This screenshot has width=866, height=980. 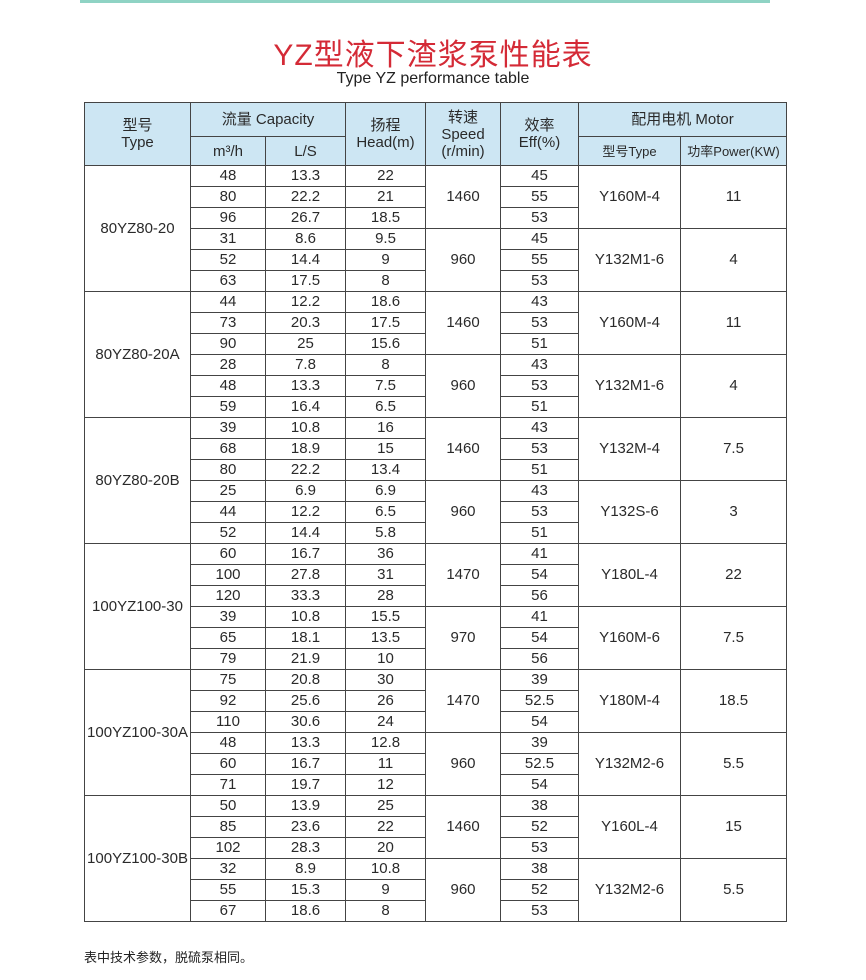 What do you see at coordinates (305, 890) in the screenshot?
I see `capacity-ls-cell: 15.3` at bounding box center [305, 890].